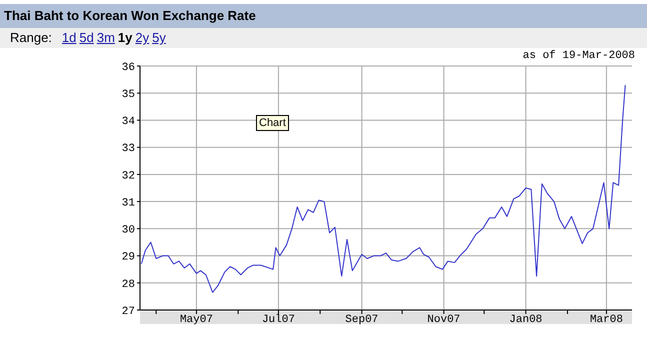 The height and width of the screenshot is (343, 647). What do you see at coordinates (129, 203) in the screenshot?
I see `y-tick-label: 31` at bounding box center [129, 203].